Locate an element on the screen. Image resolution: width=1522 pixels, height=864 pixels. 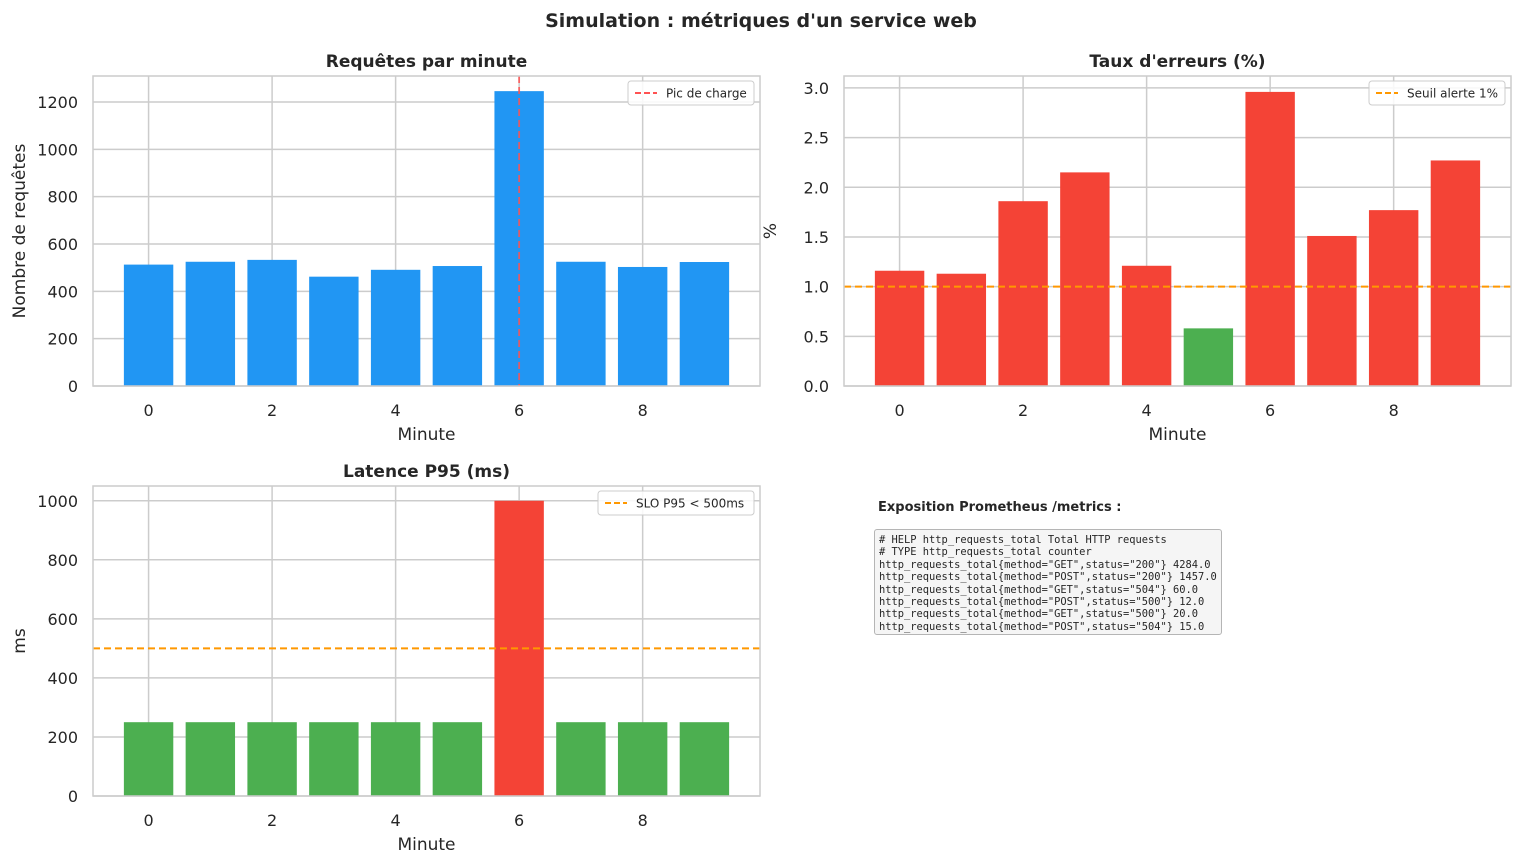
chart-title: Requêtes par minute is located at coordinates (426, 62).